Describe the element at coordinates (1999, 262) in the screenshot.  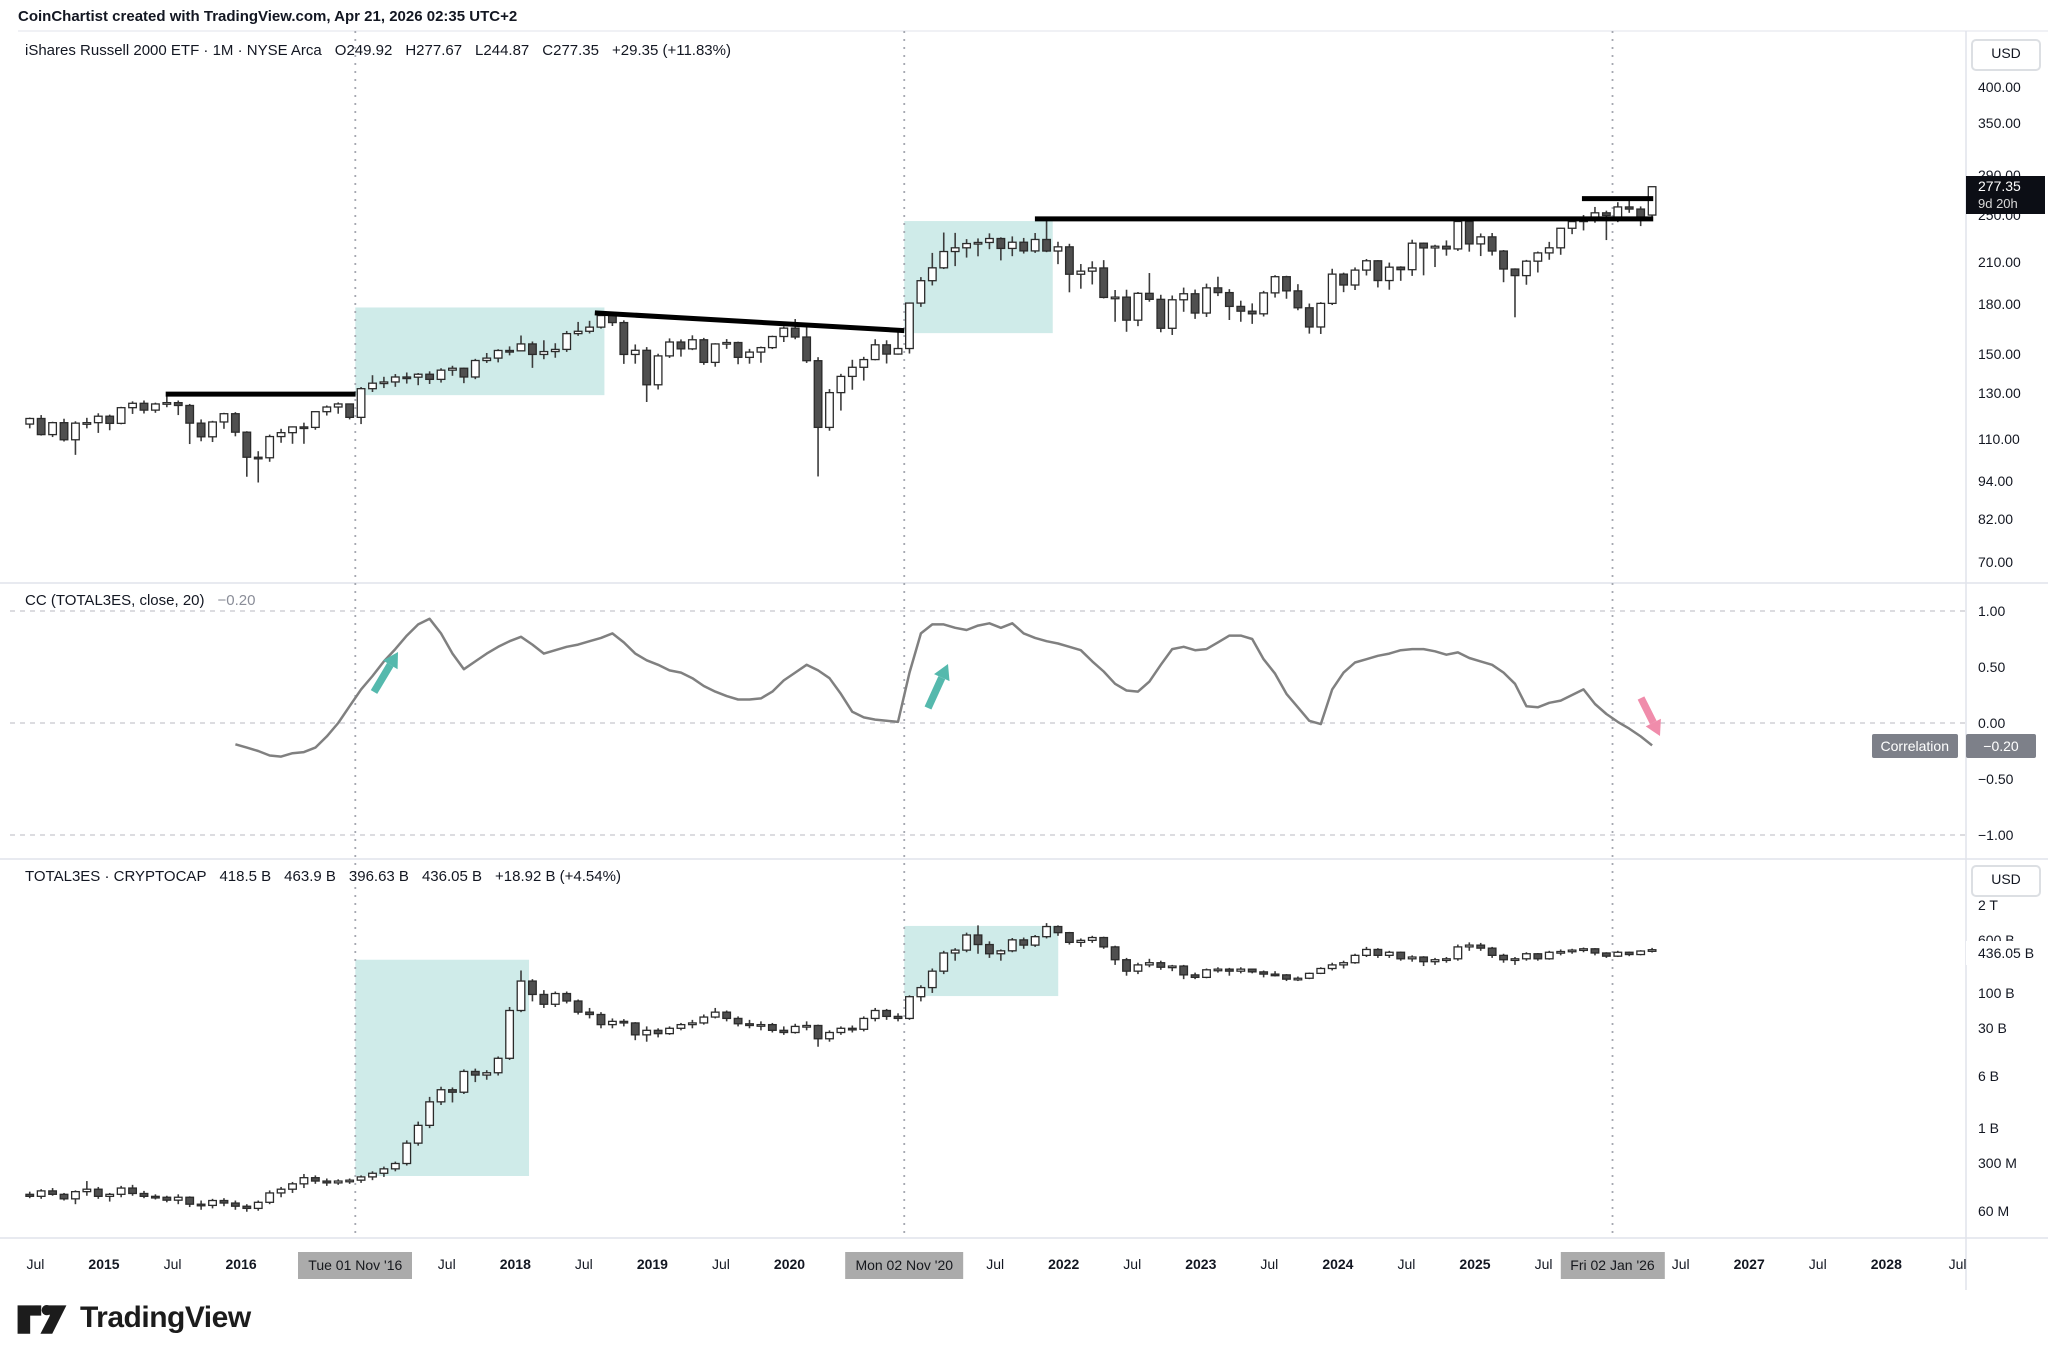
I see `axis-tick-label: 210.00` at that location.